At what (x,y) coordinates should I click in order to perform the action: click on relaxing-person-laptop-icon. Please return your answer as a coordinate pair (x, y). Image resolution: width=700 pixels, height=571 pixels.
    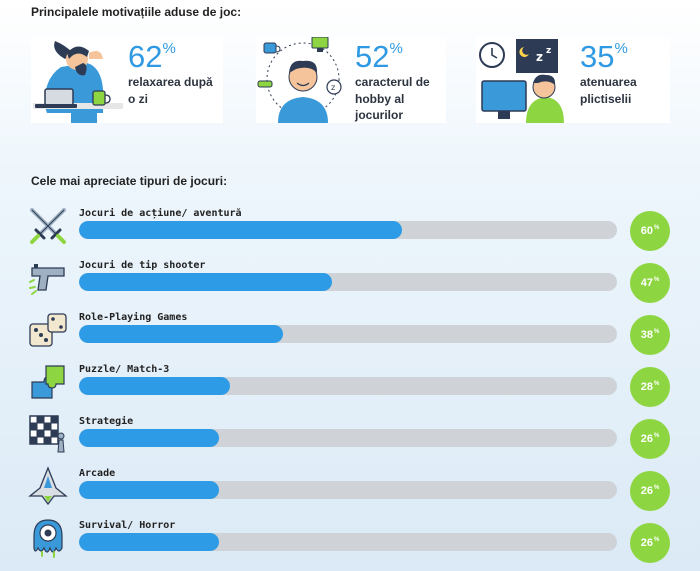
    Looking at the image, I should click on (78, 82).